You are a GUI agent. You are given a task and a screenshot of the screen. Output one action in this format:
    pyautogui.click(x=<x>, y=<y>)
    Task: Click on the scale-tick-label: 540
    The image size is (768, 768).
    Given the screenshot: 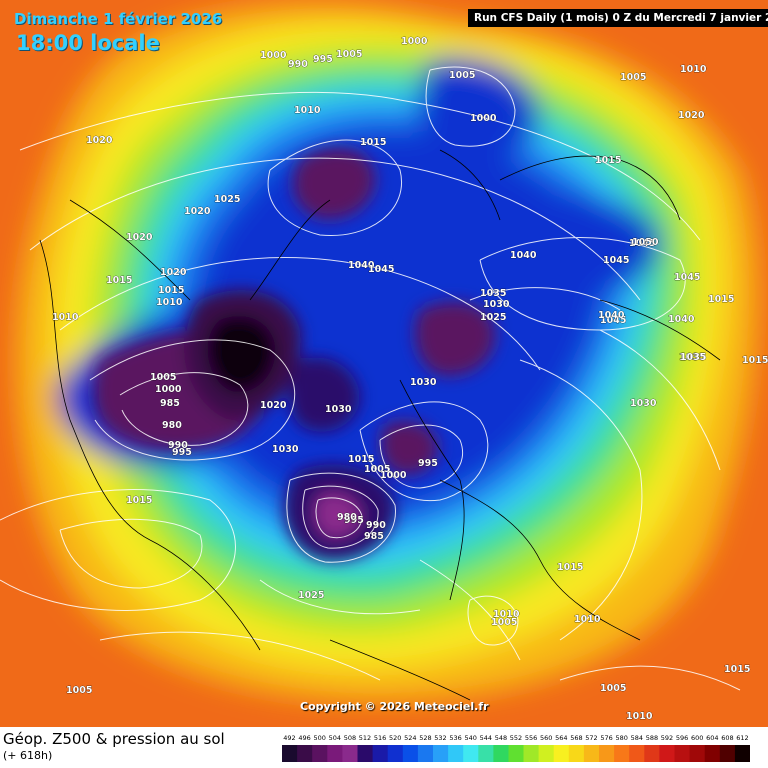 What is the action you would take?
    pyautogui.click(x=470, y=738)
    